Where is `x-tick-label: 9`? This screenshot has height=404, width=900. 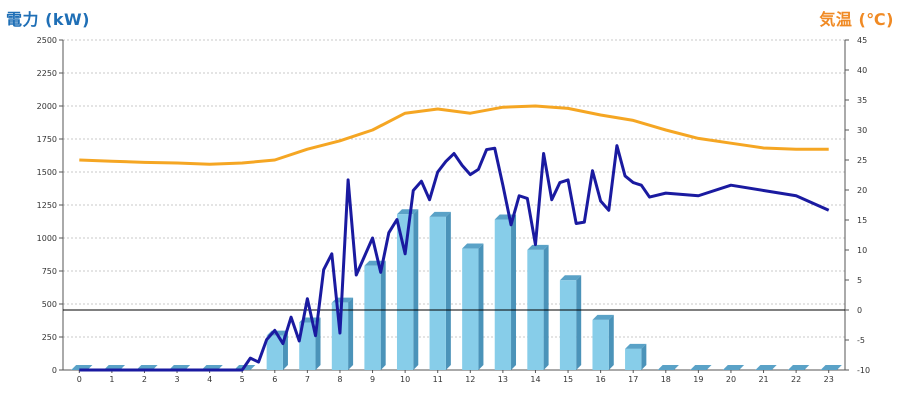 x-tick-label: 9 is located at coordinates (372, 379).